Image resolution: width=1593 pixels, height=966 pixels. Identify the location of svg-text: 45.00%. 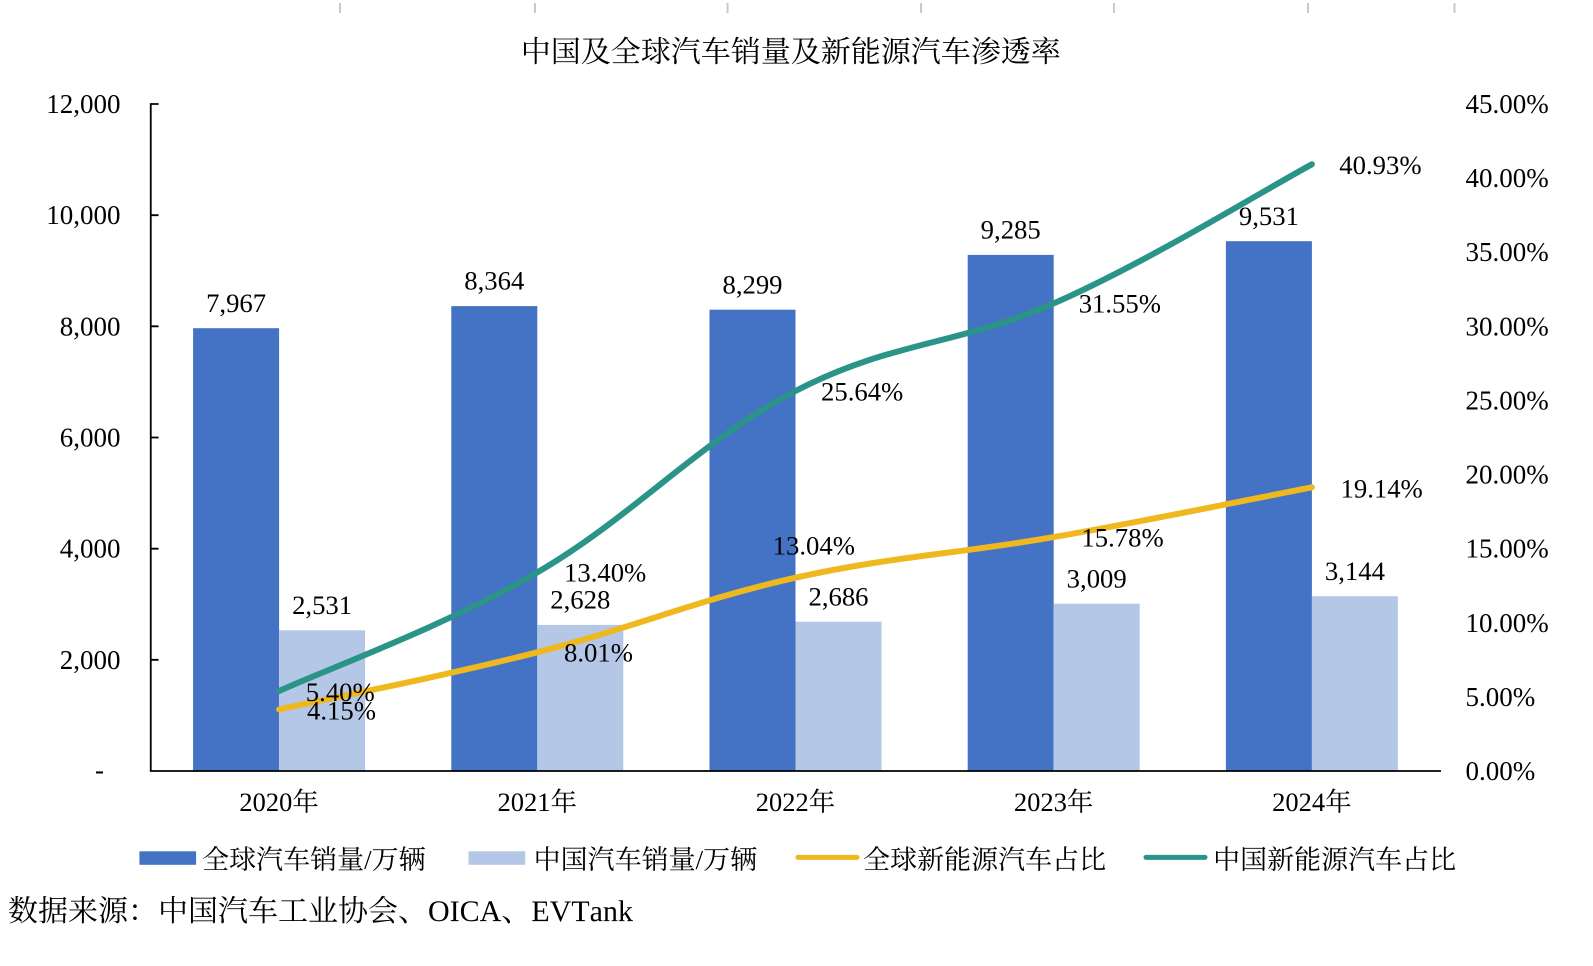
(1507, 104).